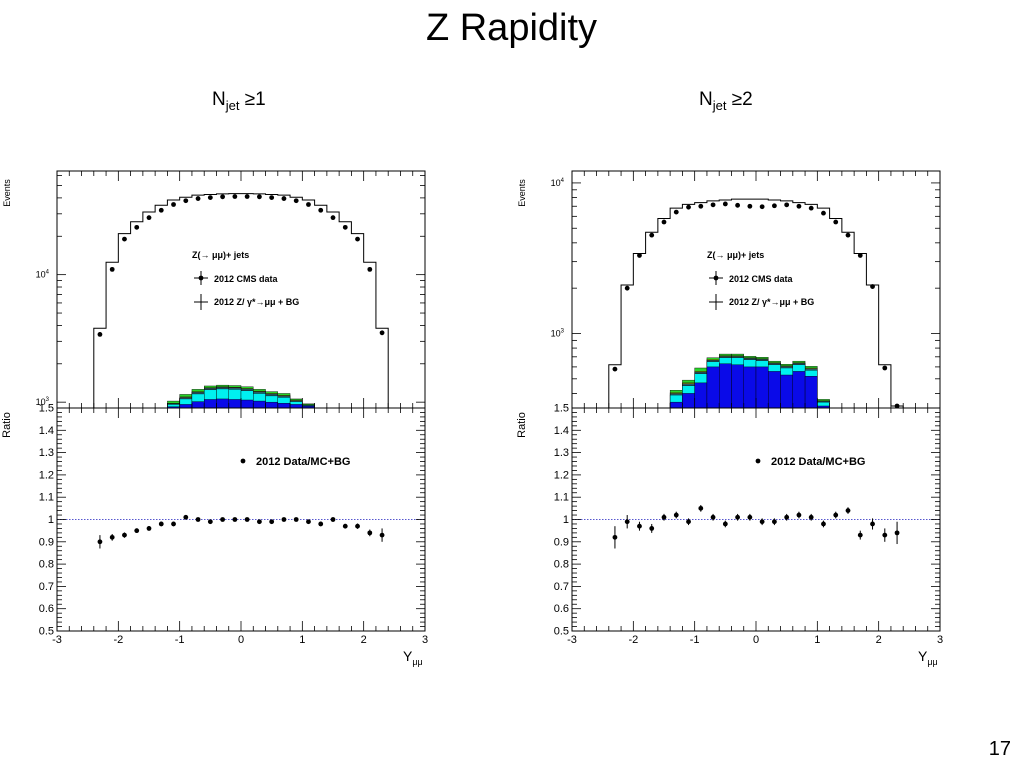 This screenshot has height=767, width=1023. Describe the element at coordinates (7, 193) in the screenshot. I see `top-y-axis-label: Events` at that location.